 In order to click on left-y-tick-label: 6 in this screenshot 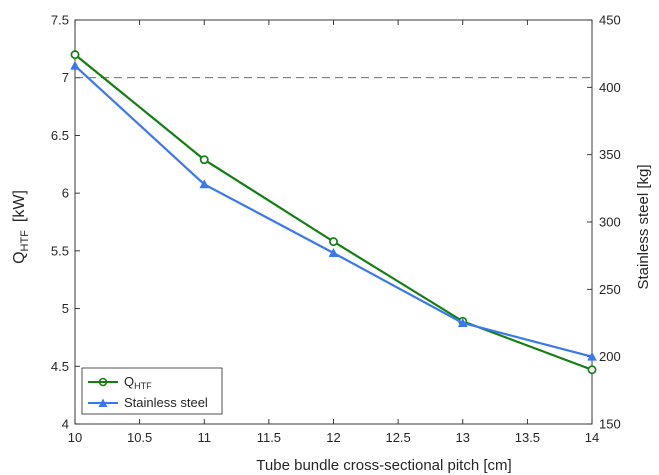, I will do `click(65, 193)`.